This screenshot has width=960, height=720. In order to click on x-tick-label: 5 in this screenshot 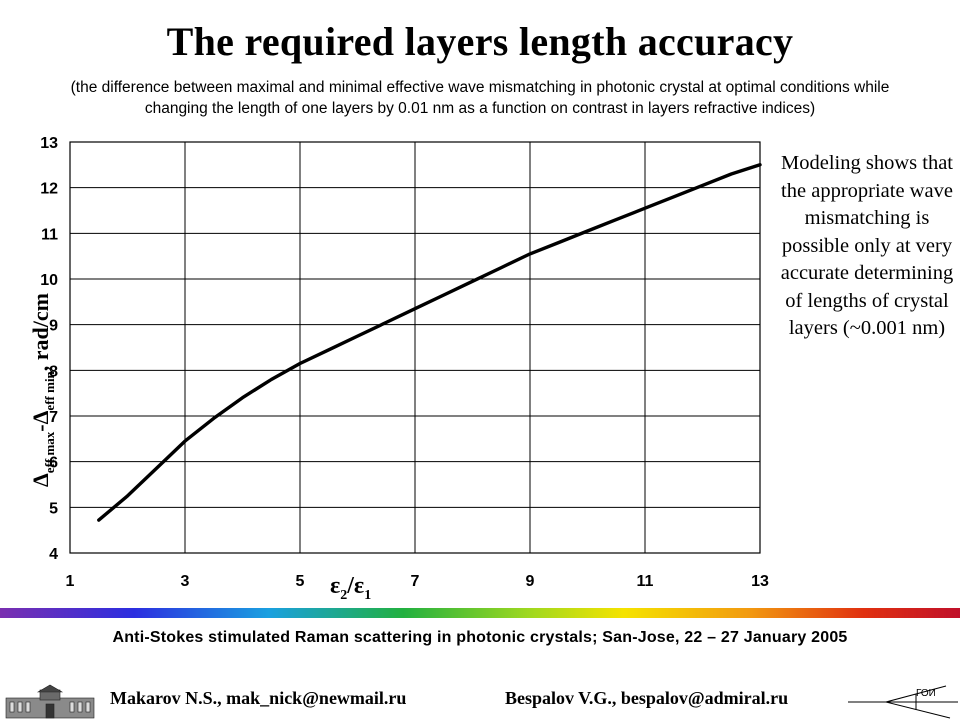, I will do `click(300, 581)`.